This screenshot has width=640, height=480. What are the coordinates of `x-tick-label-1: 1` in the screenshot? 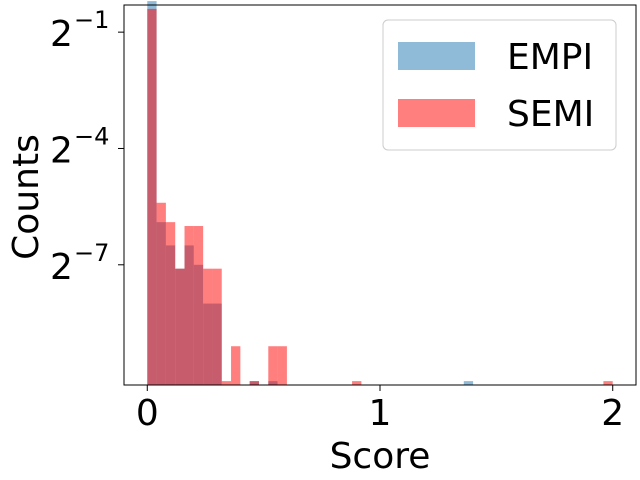 It's located at (380, 413).